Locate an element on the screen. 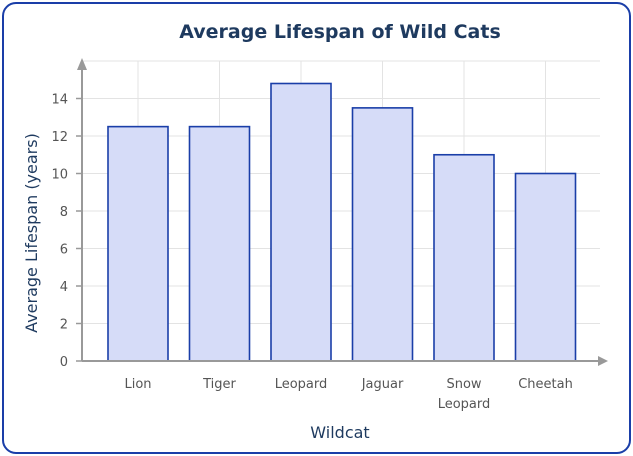 This screenshot has height=456, width=633. bar-jaguar is located at coordinates (382, 234).